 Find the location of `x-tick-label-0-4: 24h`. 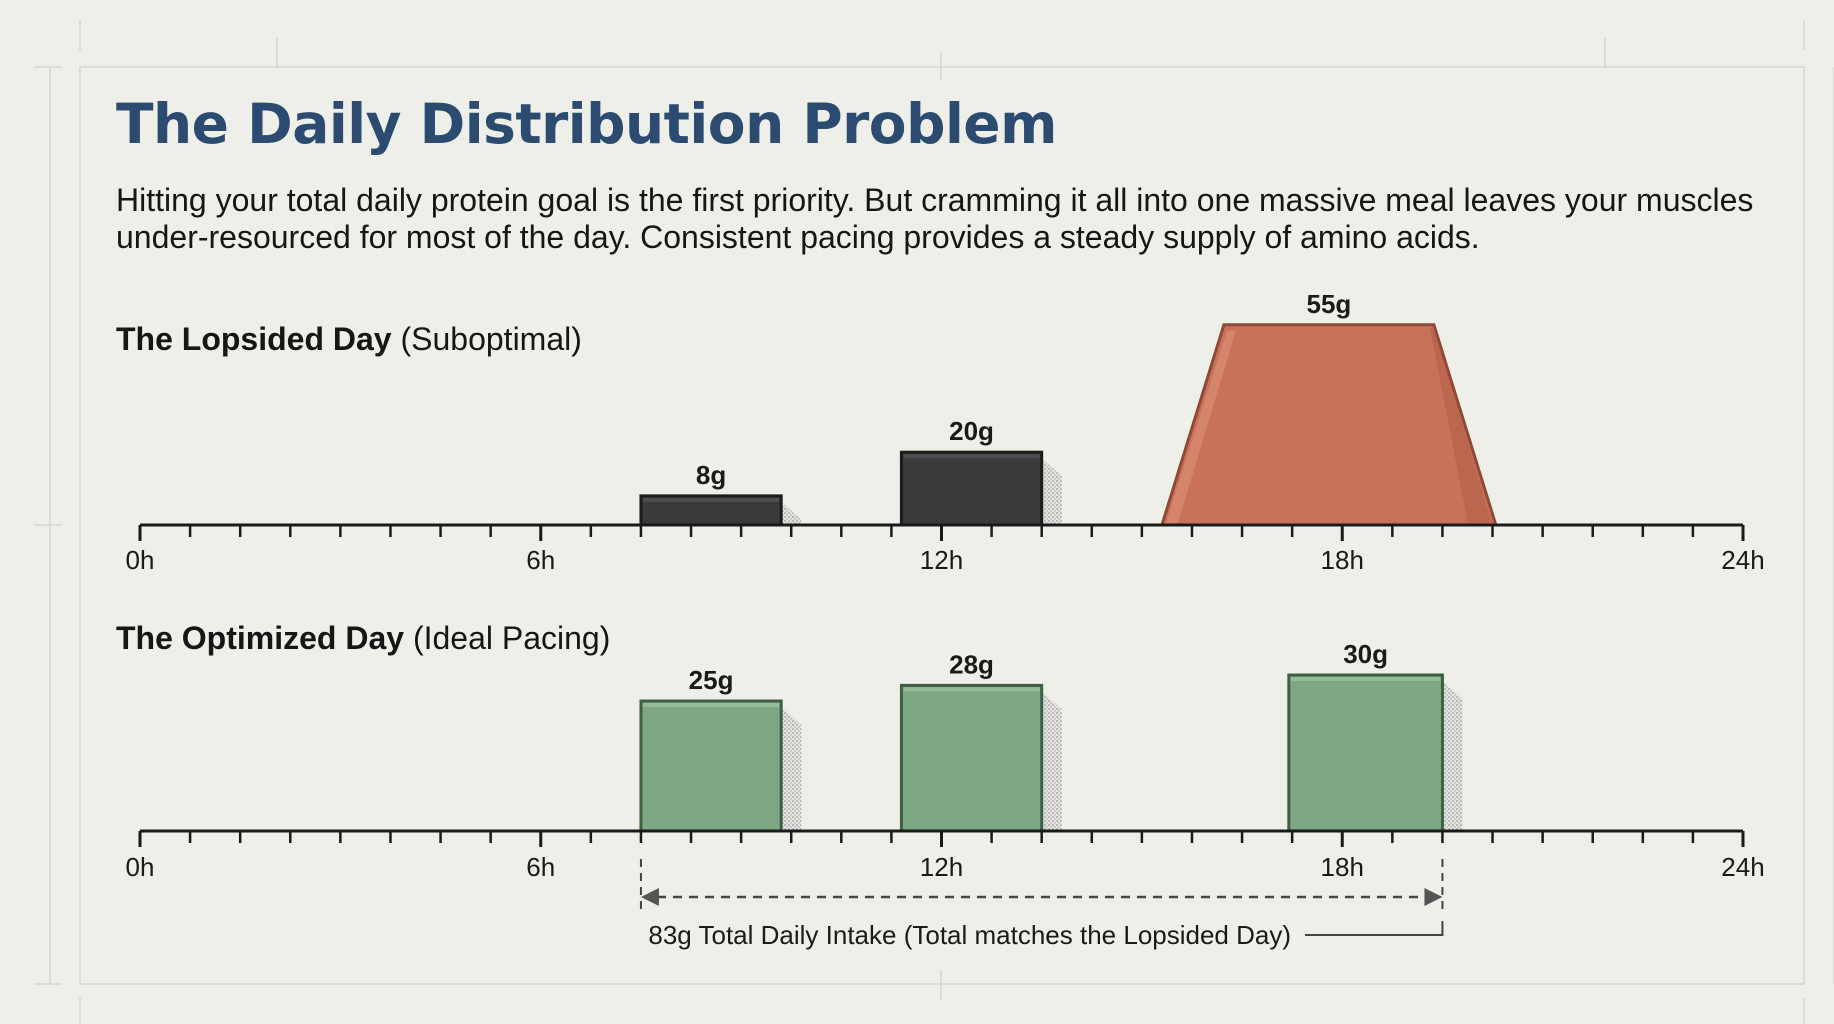

x-tick-label-0-4: 24h is located at coordinates (1742, 560).